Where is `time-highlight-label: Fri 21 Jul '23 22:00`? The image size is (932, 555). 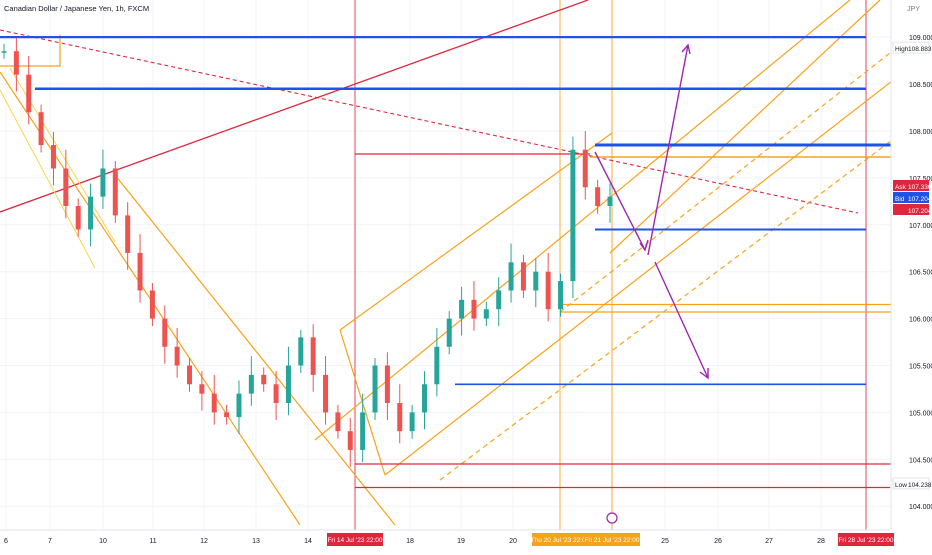 time-highlight-label: Fri 21 Jul '23 22:00 is located at coordinates (611, 540).